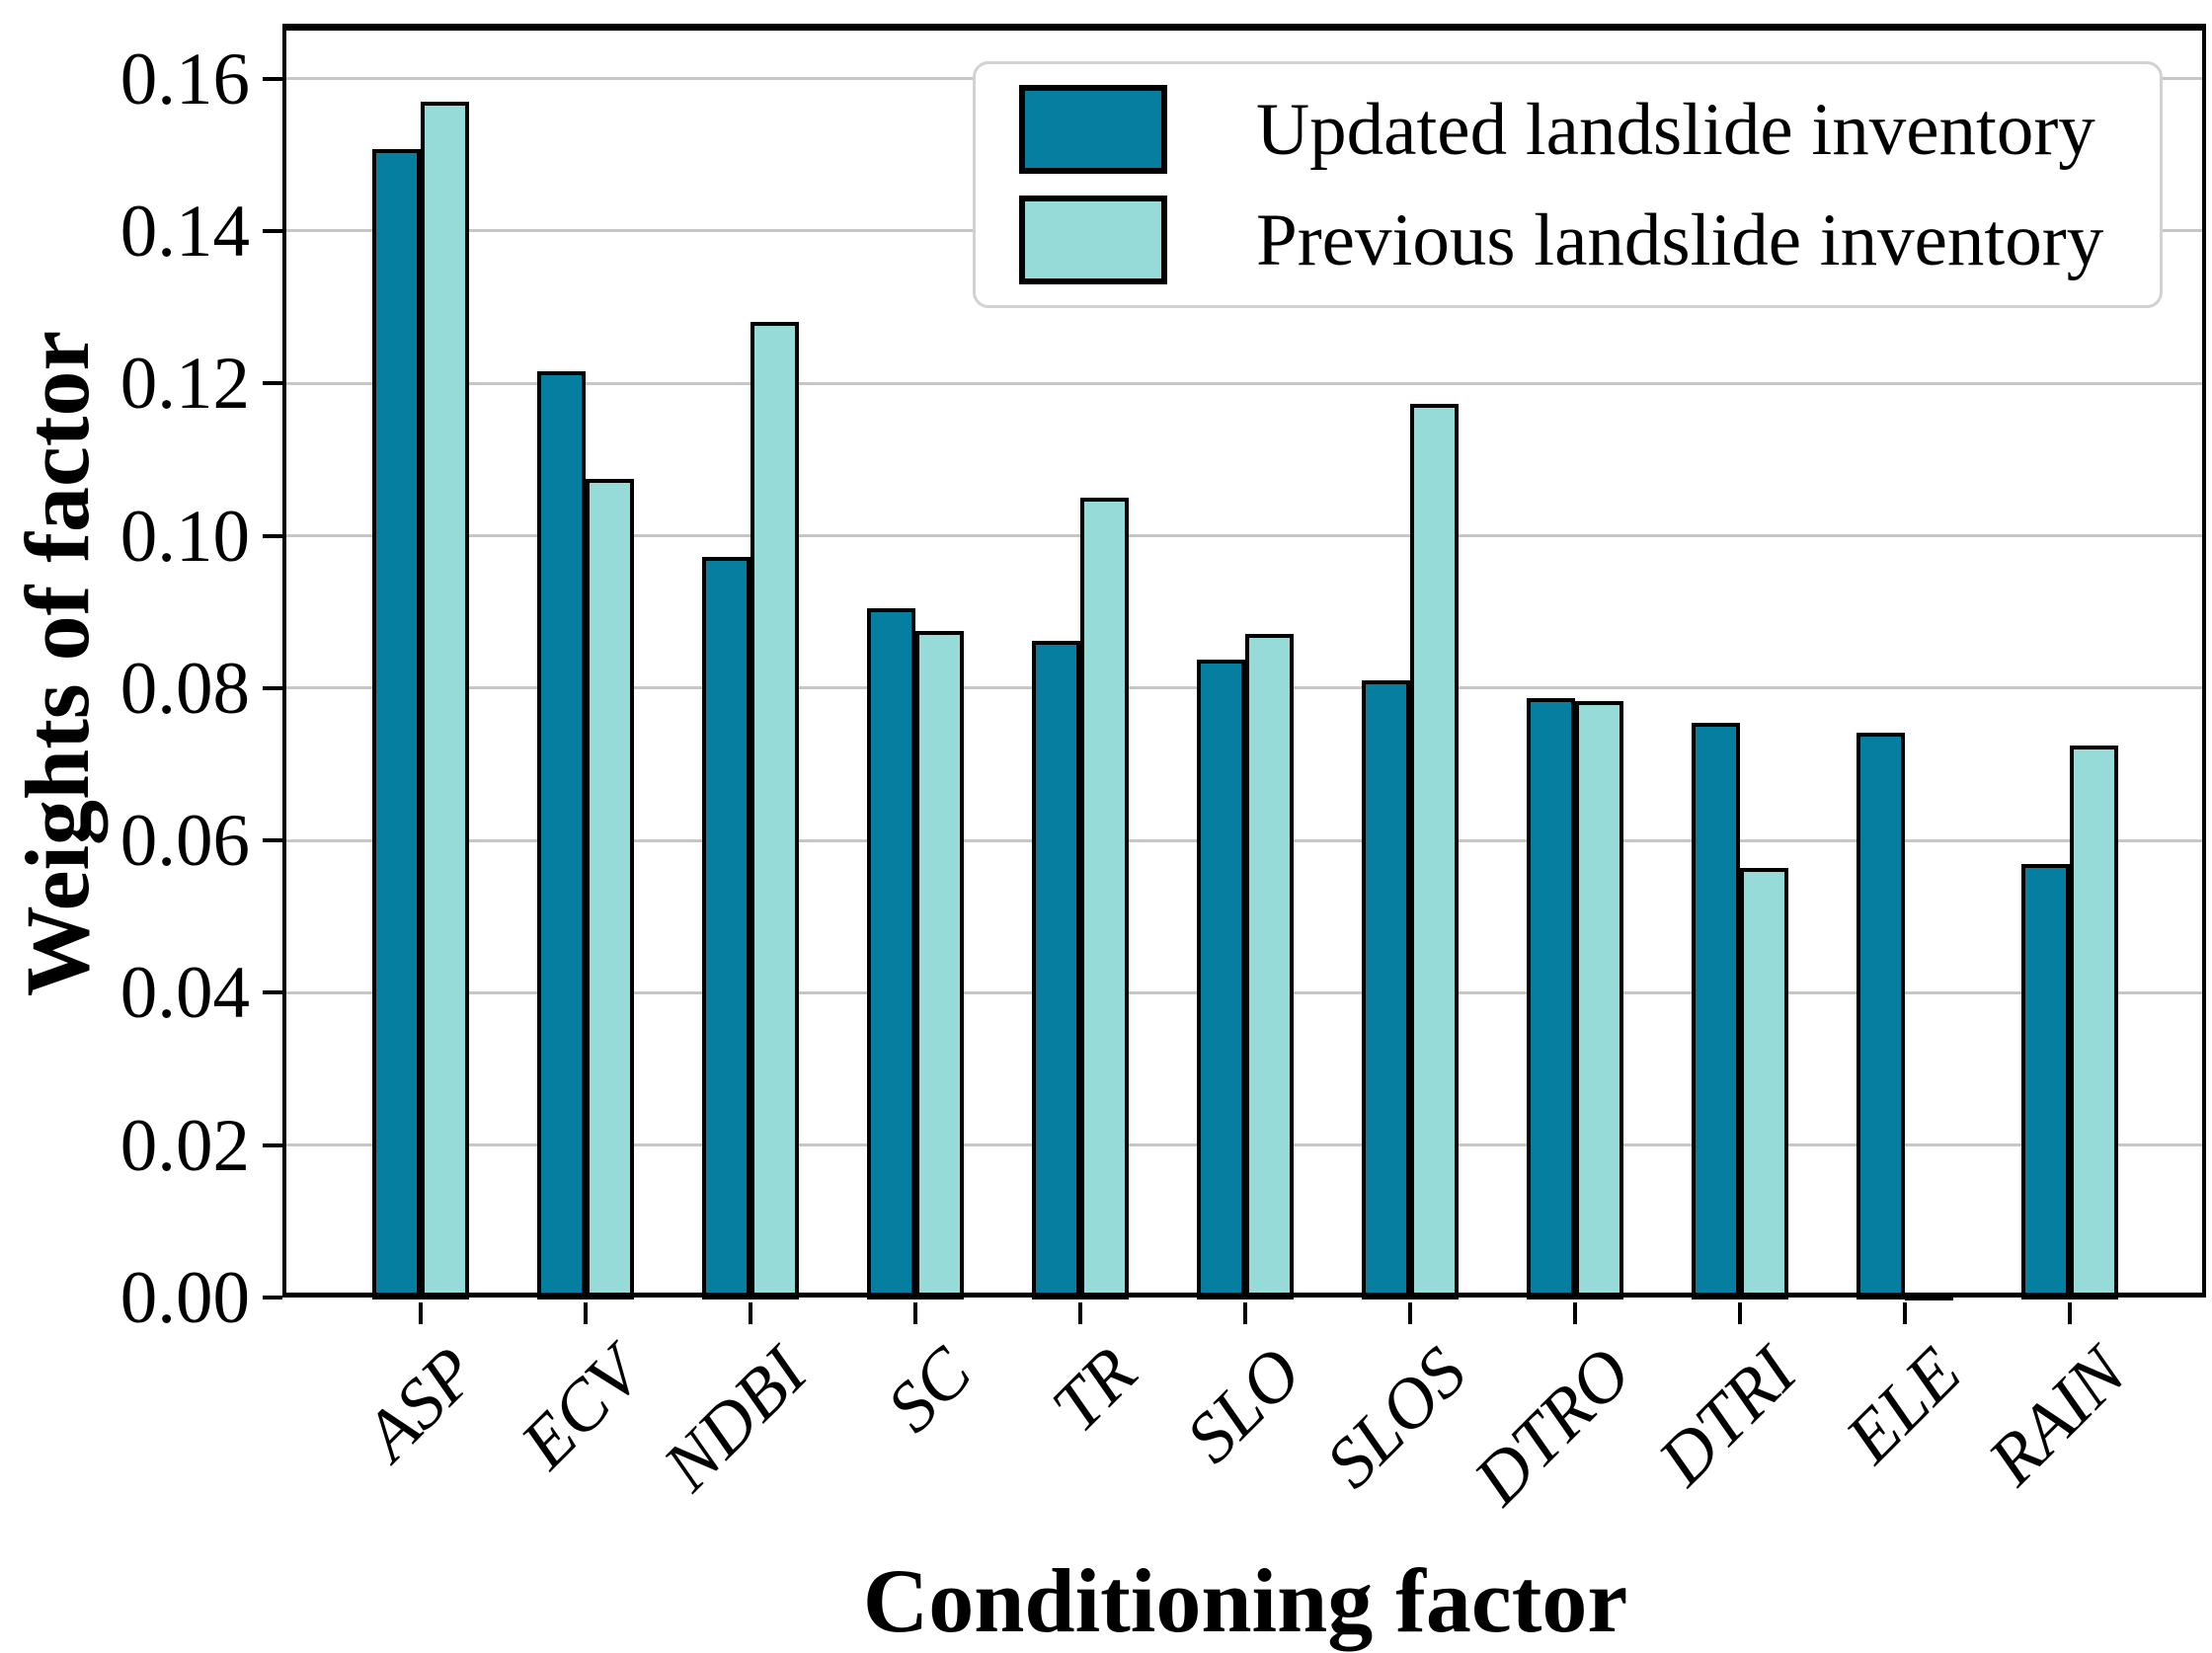  I want to click on legend-swatch-updated-icon, so click(1093, 129).